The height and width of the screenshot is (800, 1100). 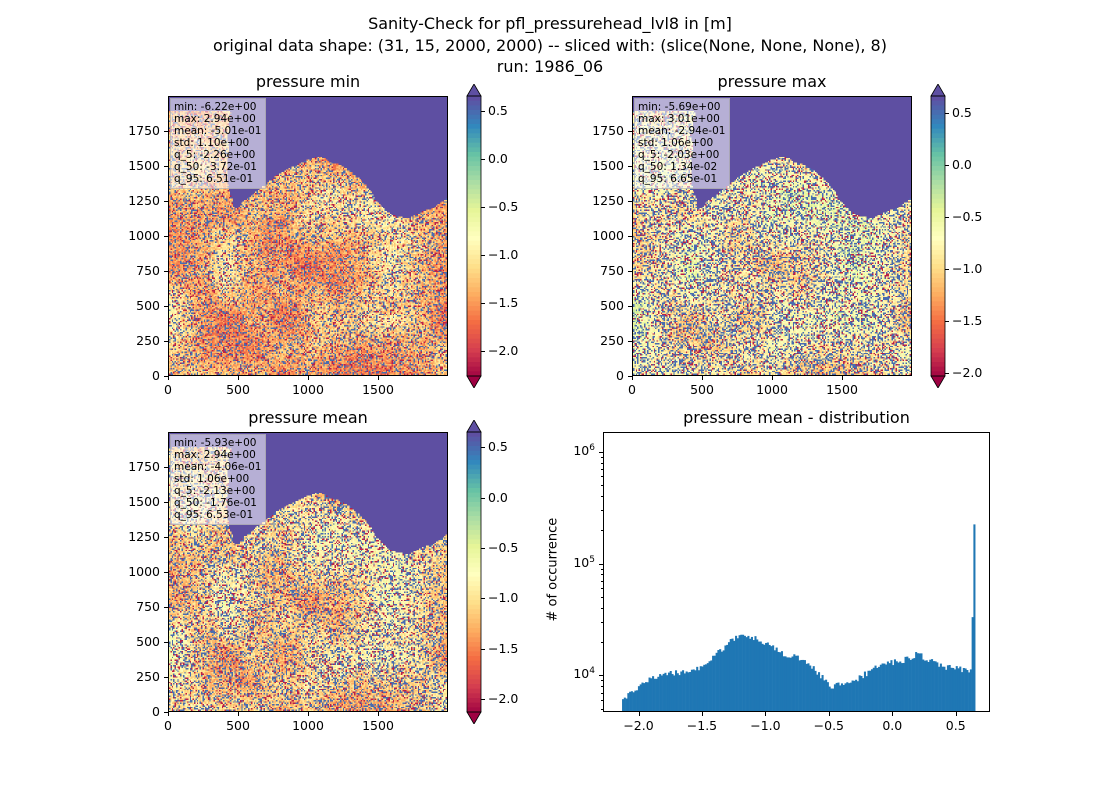 I want to click on colorbar-extend-top, so click(x=474, y=426).